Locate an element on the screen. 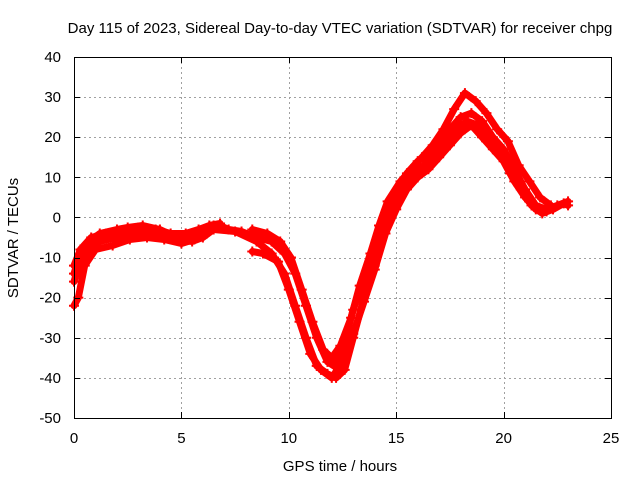 The width and height of the screenshot is (640, 480). x-tick-label: 20 is located at coordinates (503, 438).